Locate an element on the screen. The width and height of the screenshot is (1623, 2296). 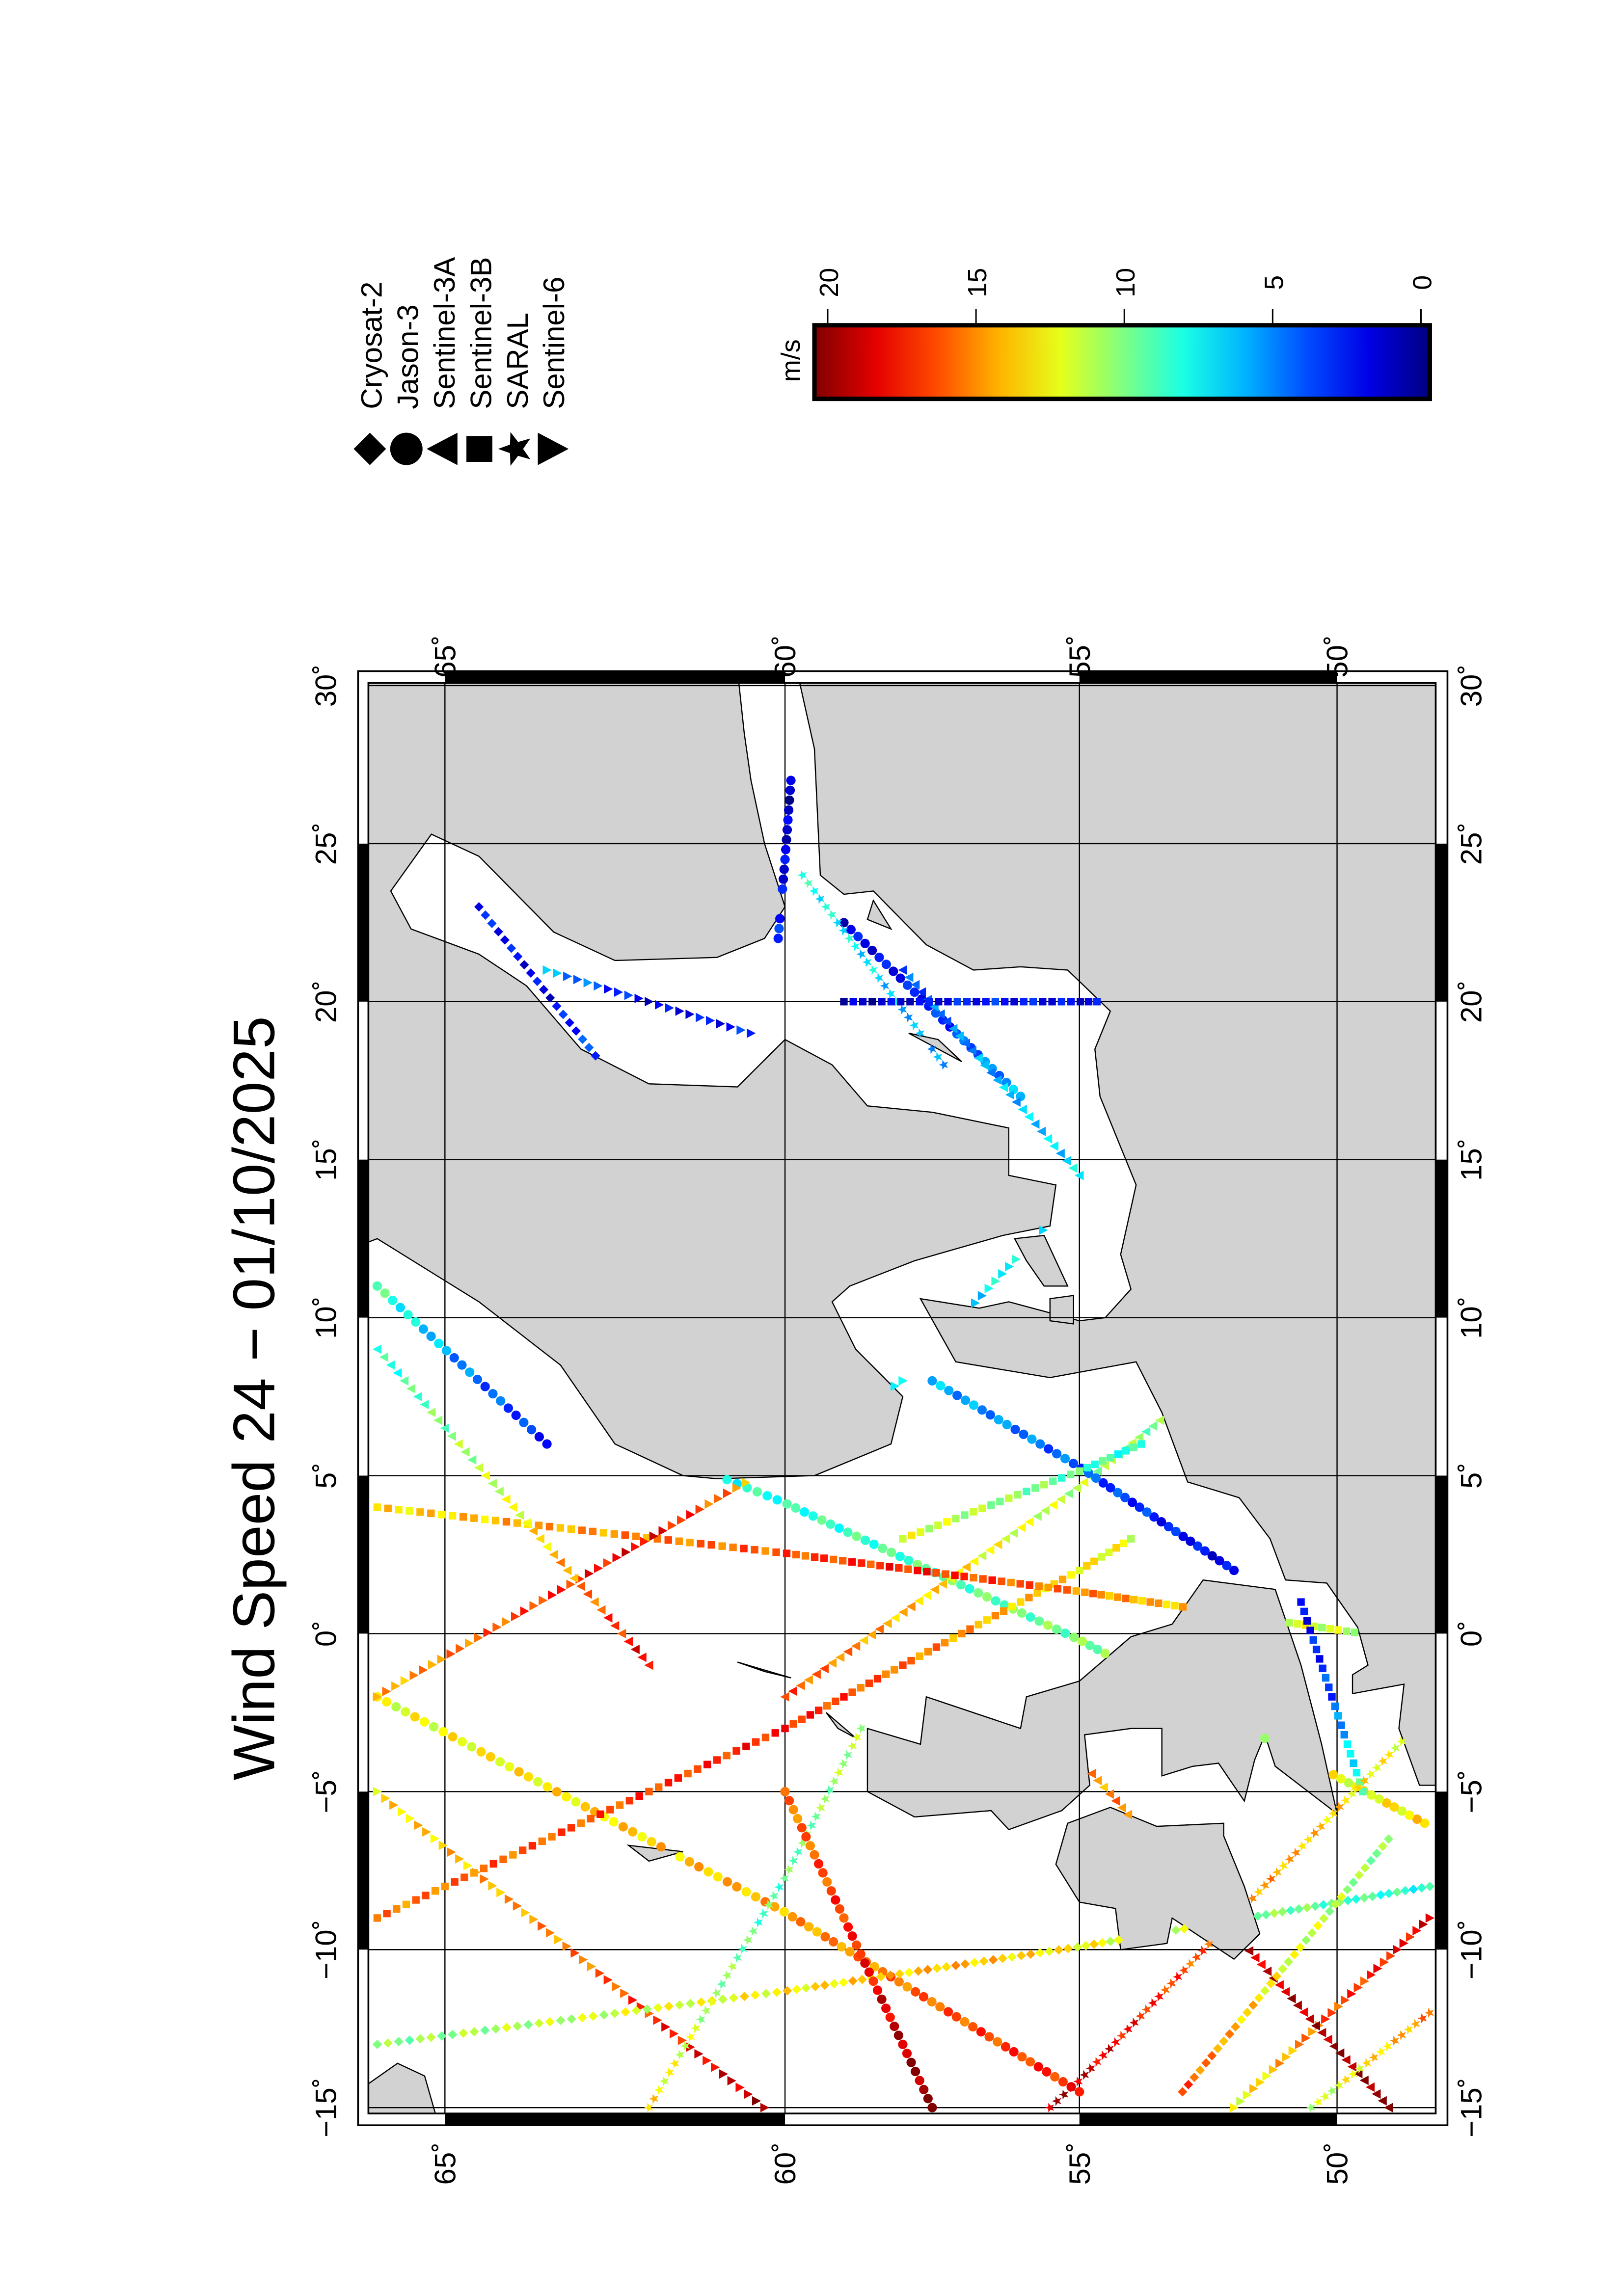
latitude-tick-label: 60˚ is located at coordinates (785, 2163).